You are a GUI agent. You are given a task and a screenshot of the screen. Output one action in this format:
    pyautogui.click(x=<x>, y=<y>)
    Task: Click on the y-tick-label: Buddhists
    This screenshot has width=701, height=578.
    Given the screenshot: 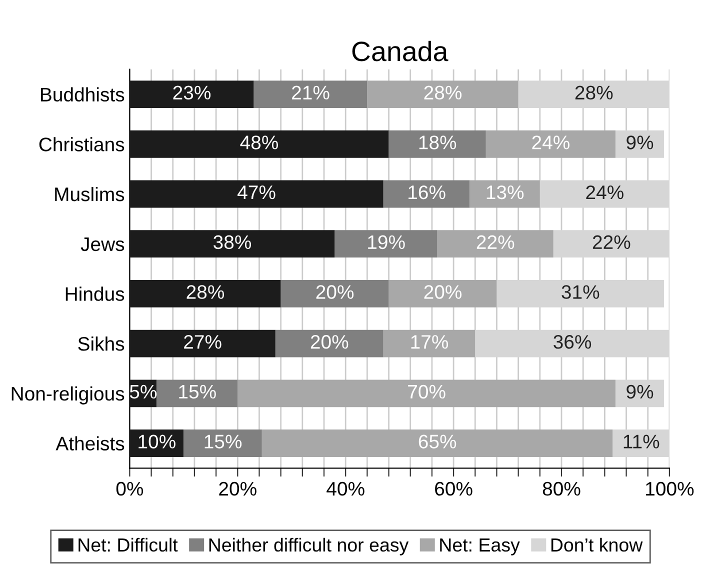 What is the action you would take?
    pyautogui.click(x=82, y=94)
    